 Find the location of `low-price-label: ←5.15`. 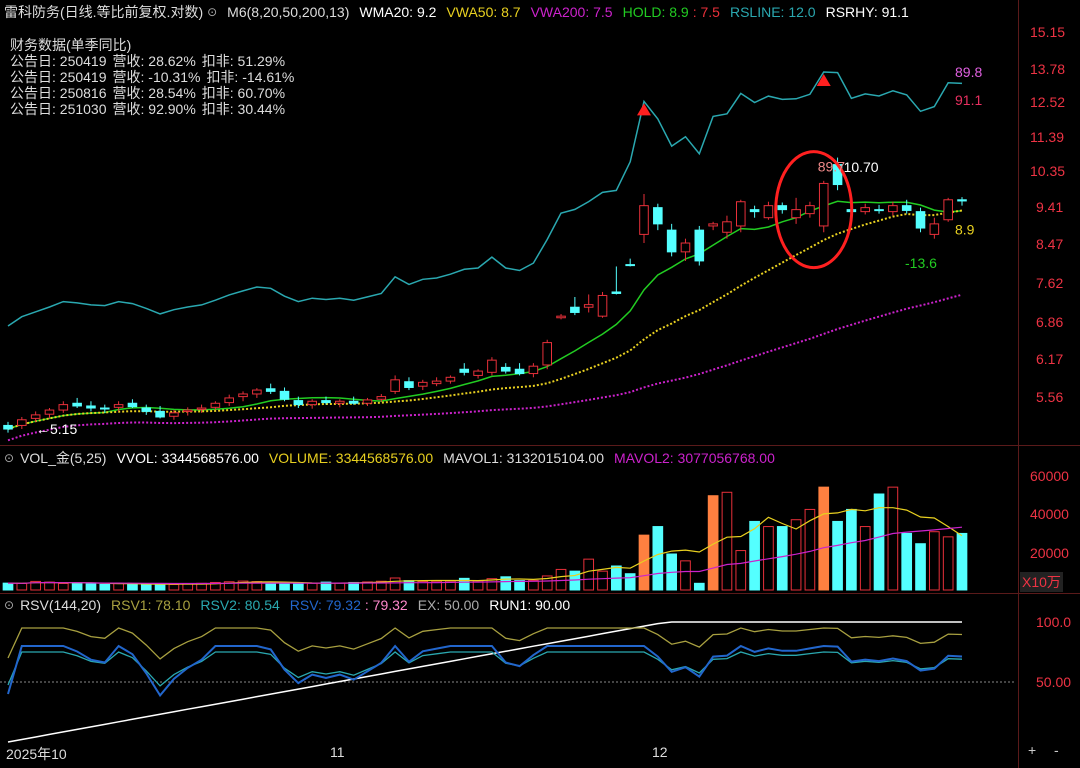

low-price-label: ←5.15 is located at coordinates (56, 429).